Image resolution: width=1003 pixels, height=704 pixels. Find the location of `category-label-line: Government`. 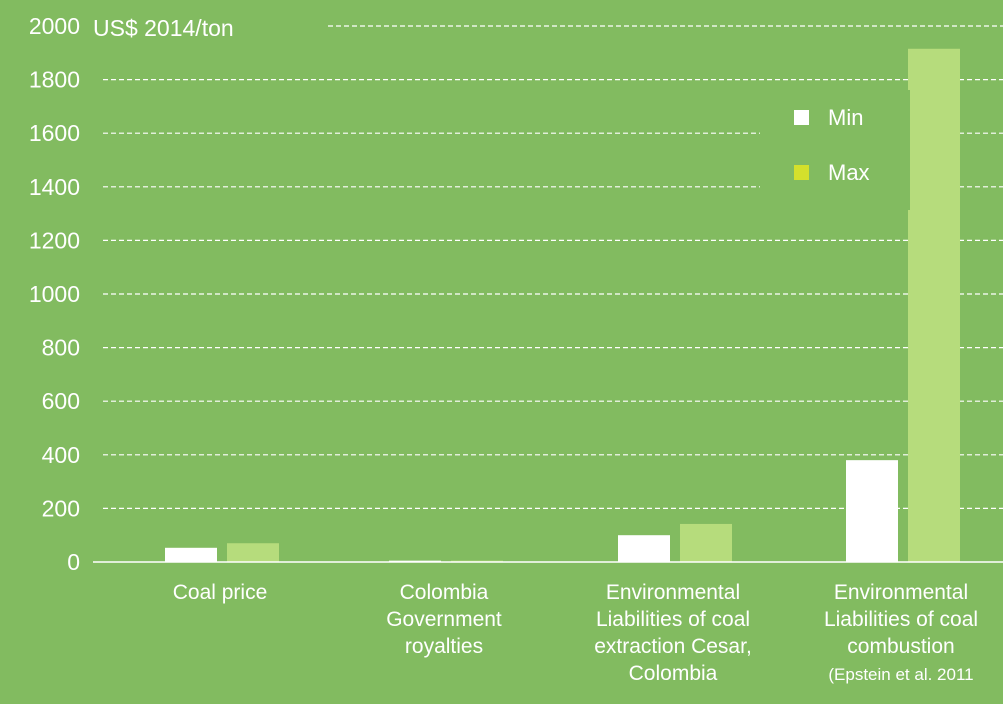

category-label-line: Government is located at coordinates (444, 619).